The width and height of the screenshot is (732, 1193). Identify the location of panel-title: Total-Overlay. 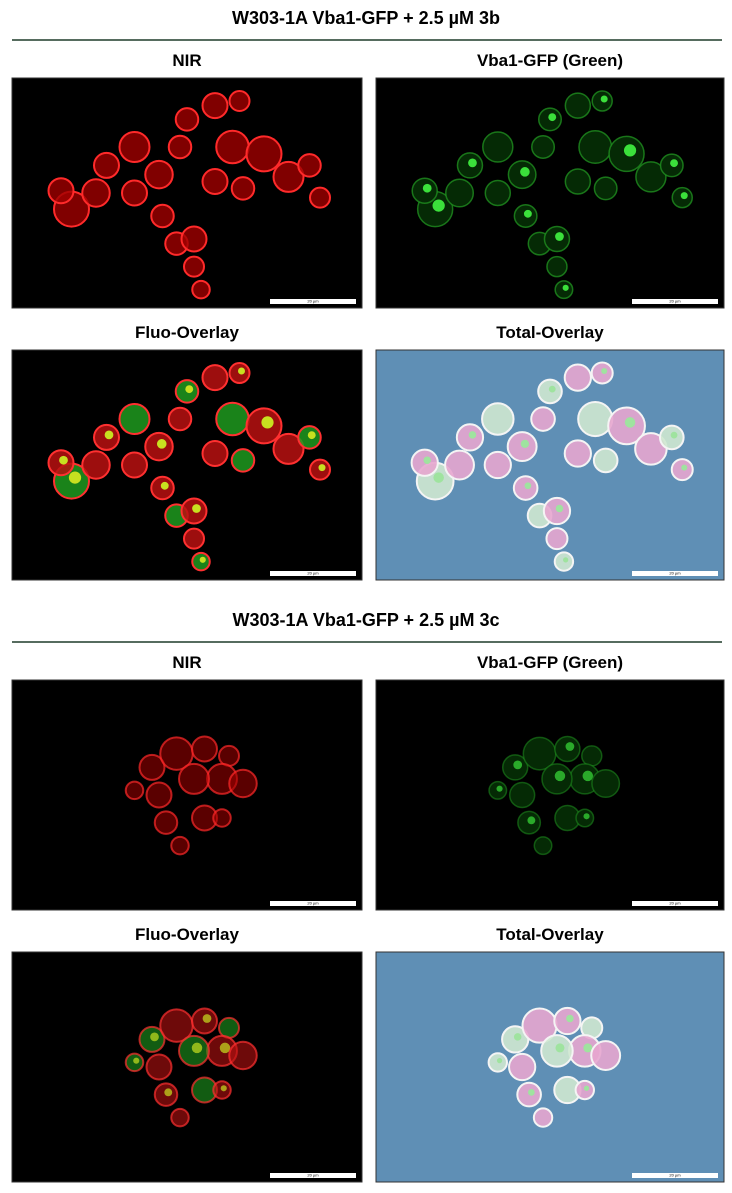
(550, 332).